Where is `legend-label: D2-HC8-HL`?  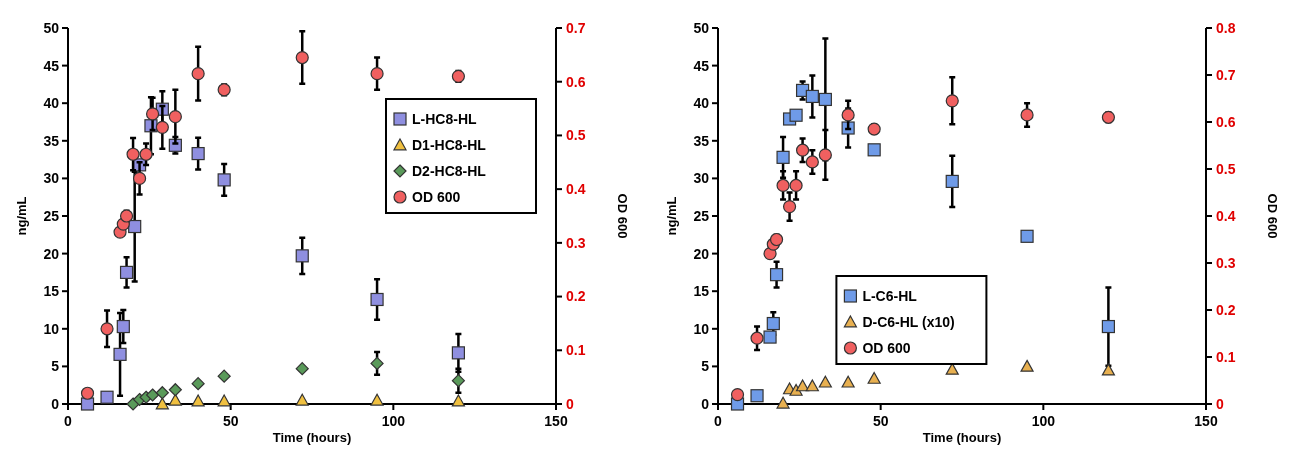 legend-label: D2-HC8-HL is located at coordinates (449, 170).